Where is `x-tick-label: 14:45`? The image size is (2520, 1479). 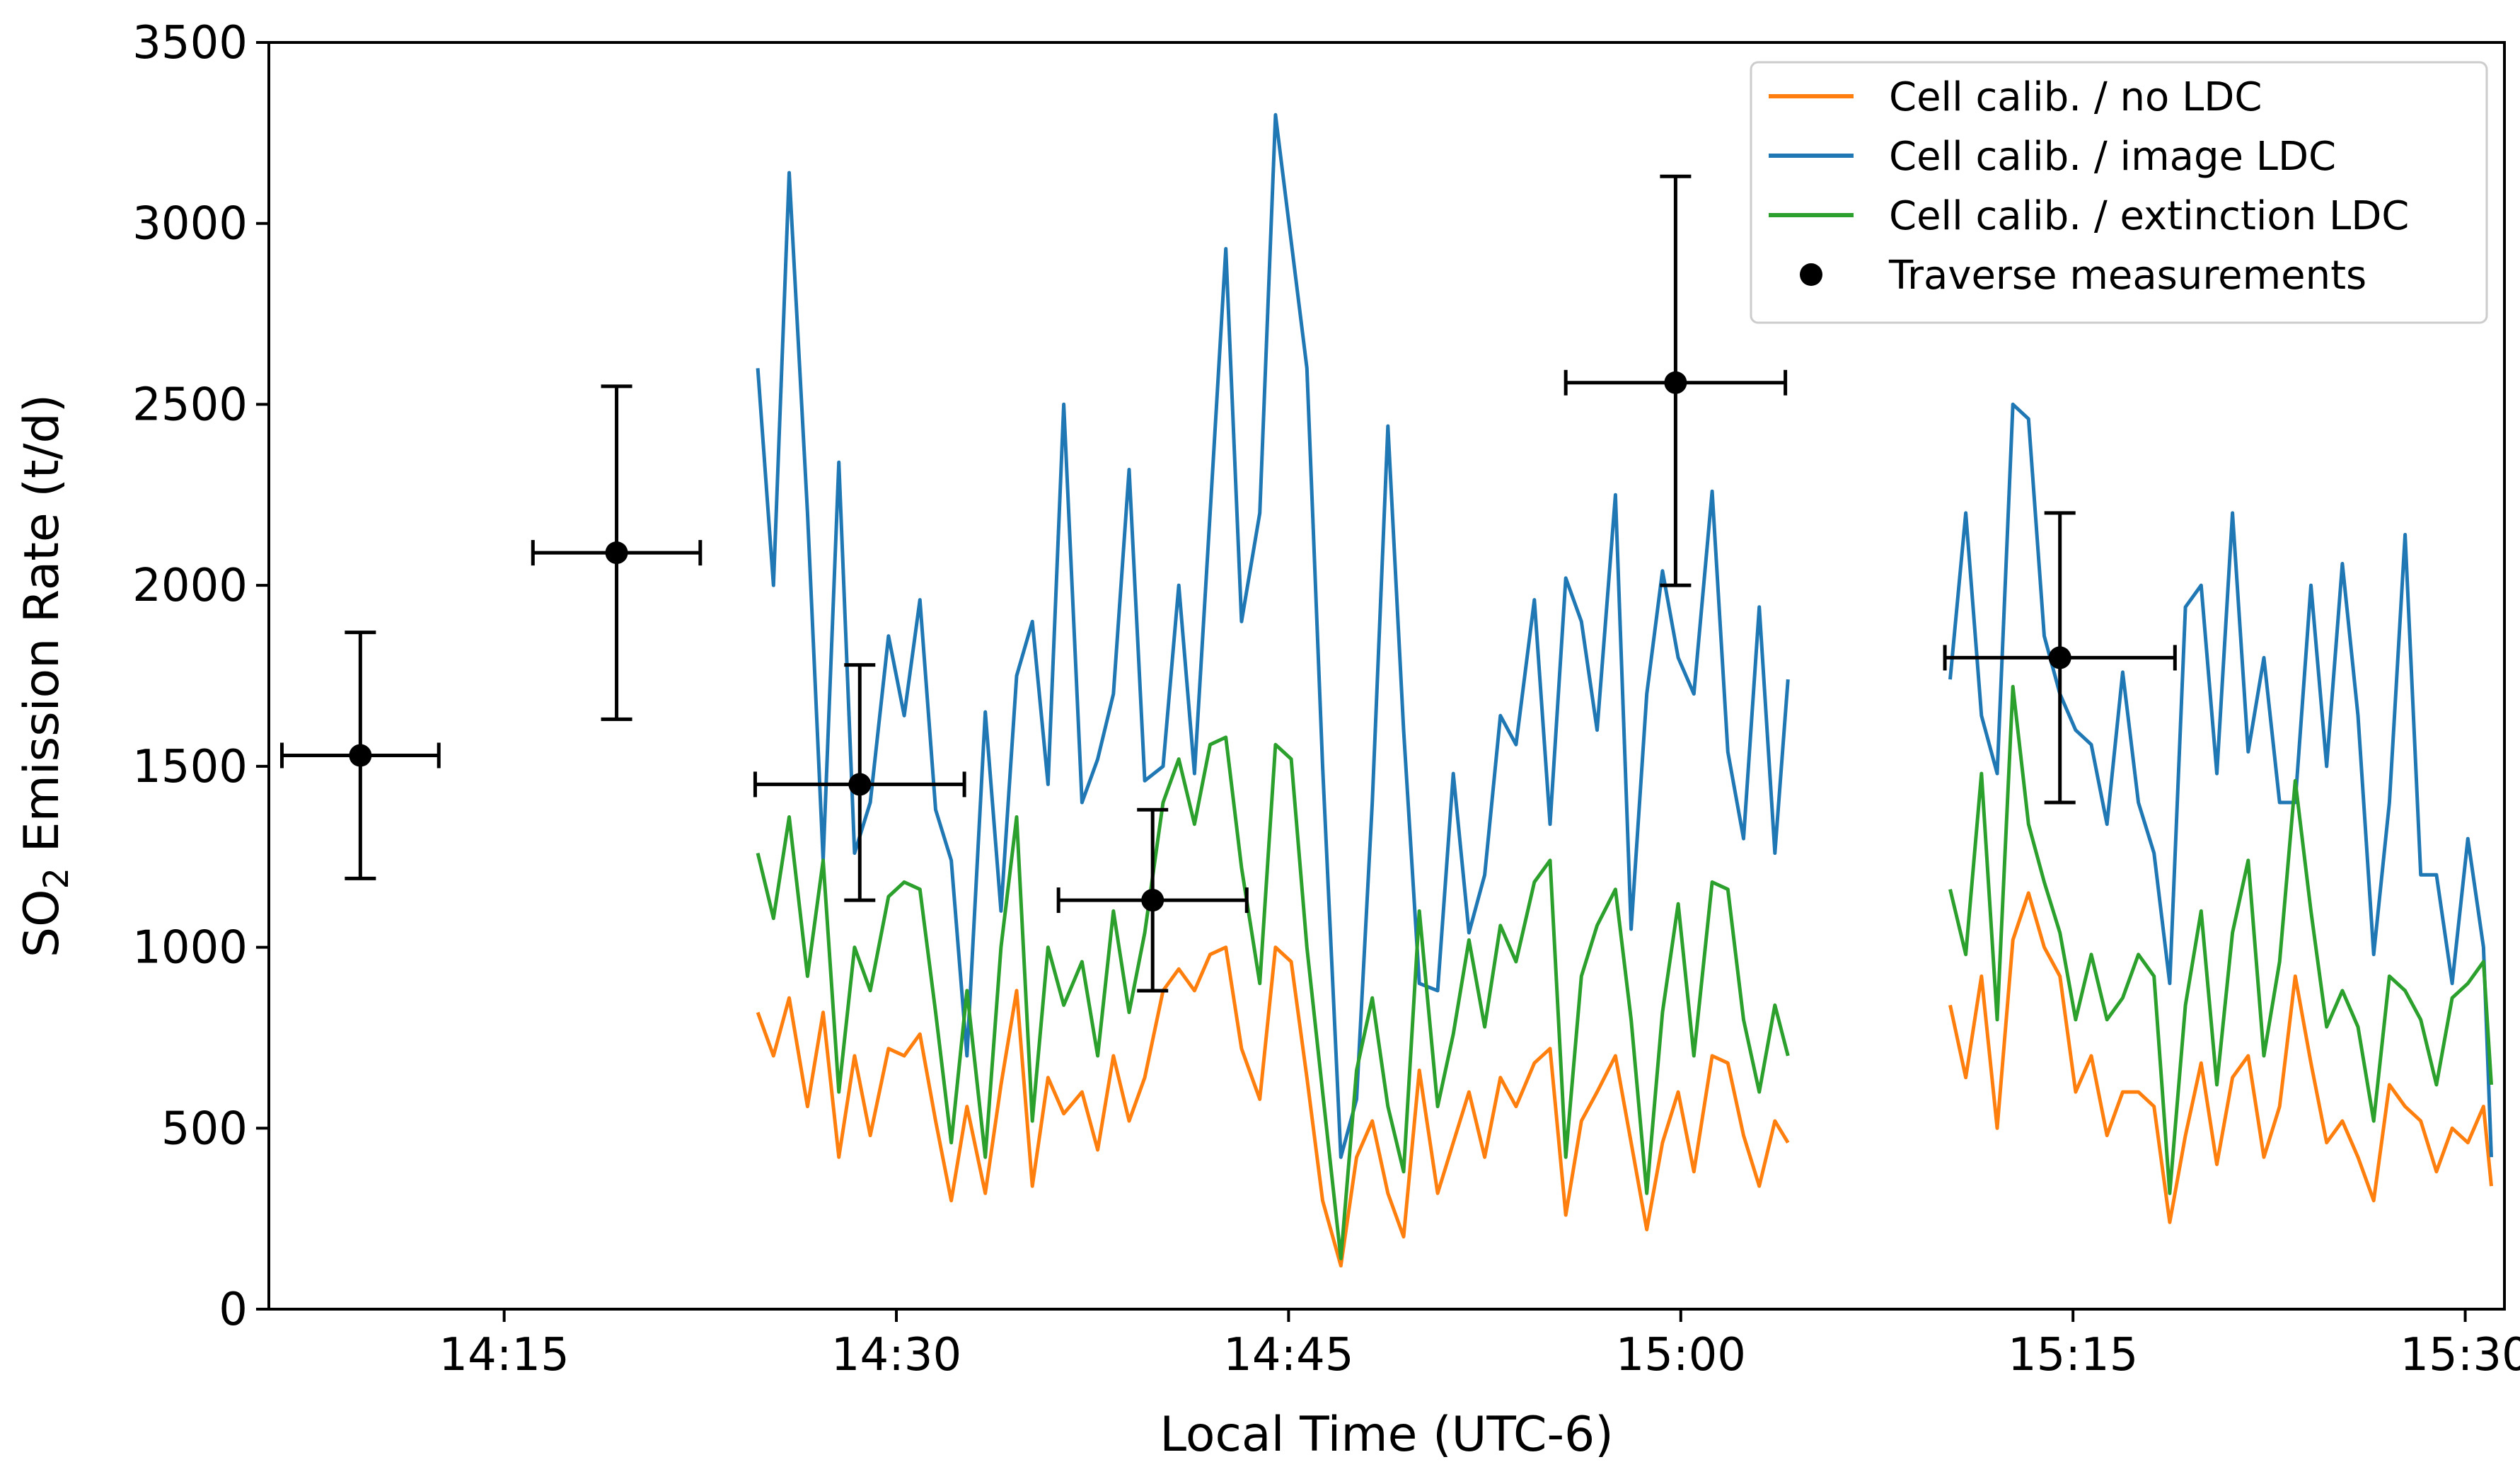
x-tick-label: 14:45 is located at coordinates (1288, 1355).